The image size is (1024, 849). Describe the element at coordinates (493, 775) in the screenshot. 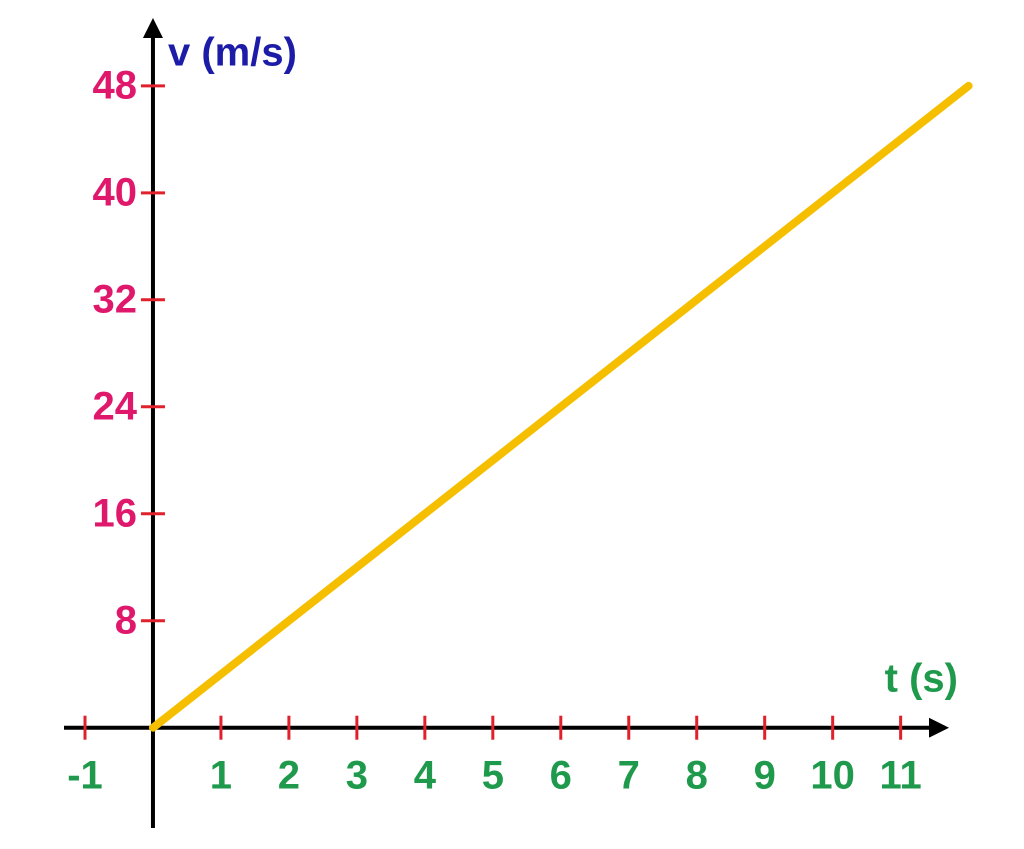

I see `x-tick-label: 5` at that location.